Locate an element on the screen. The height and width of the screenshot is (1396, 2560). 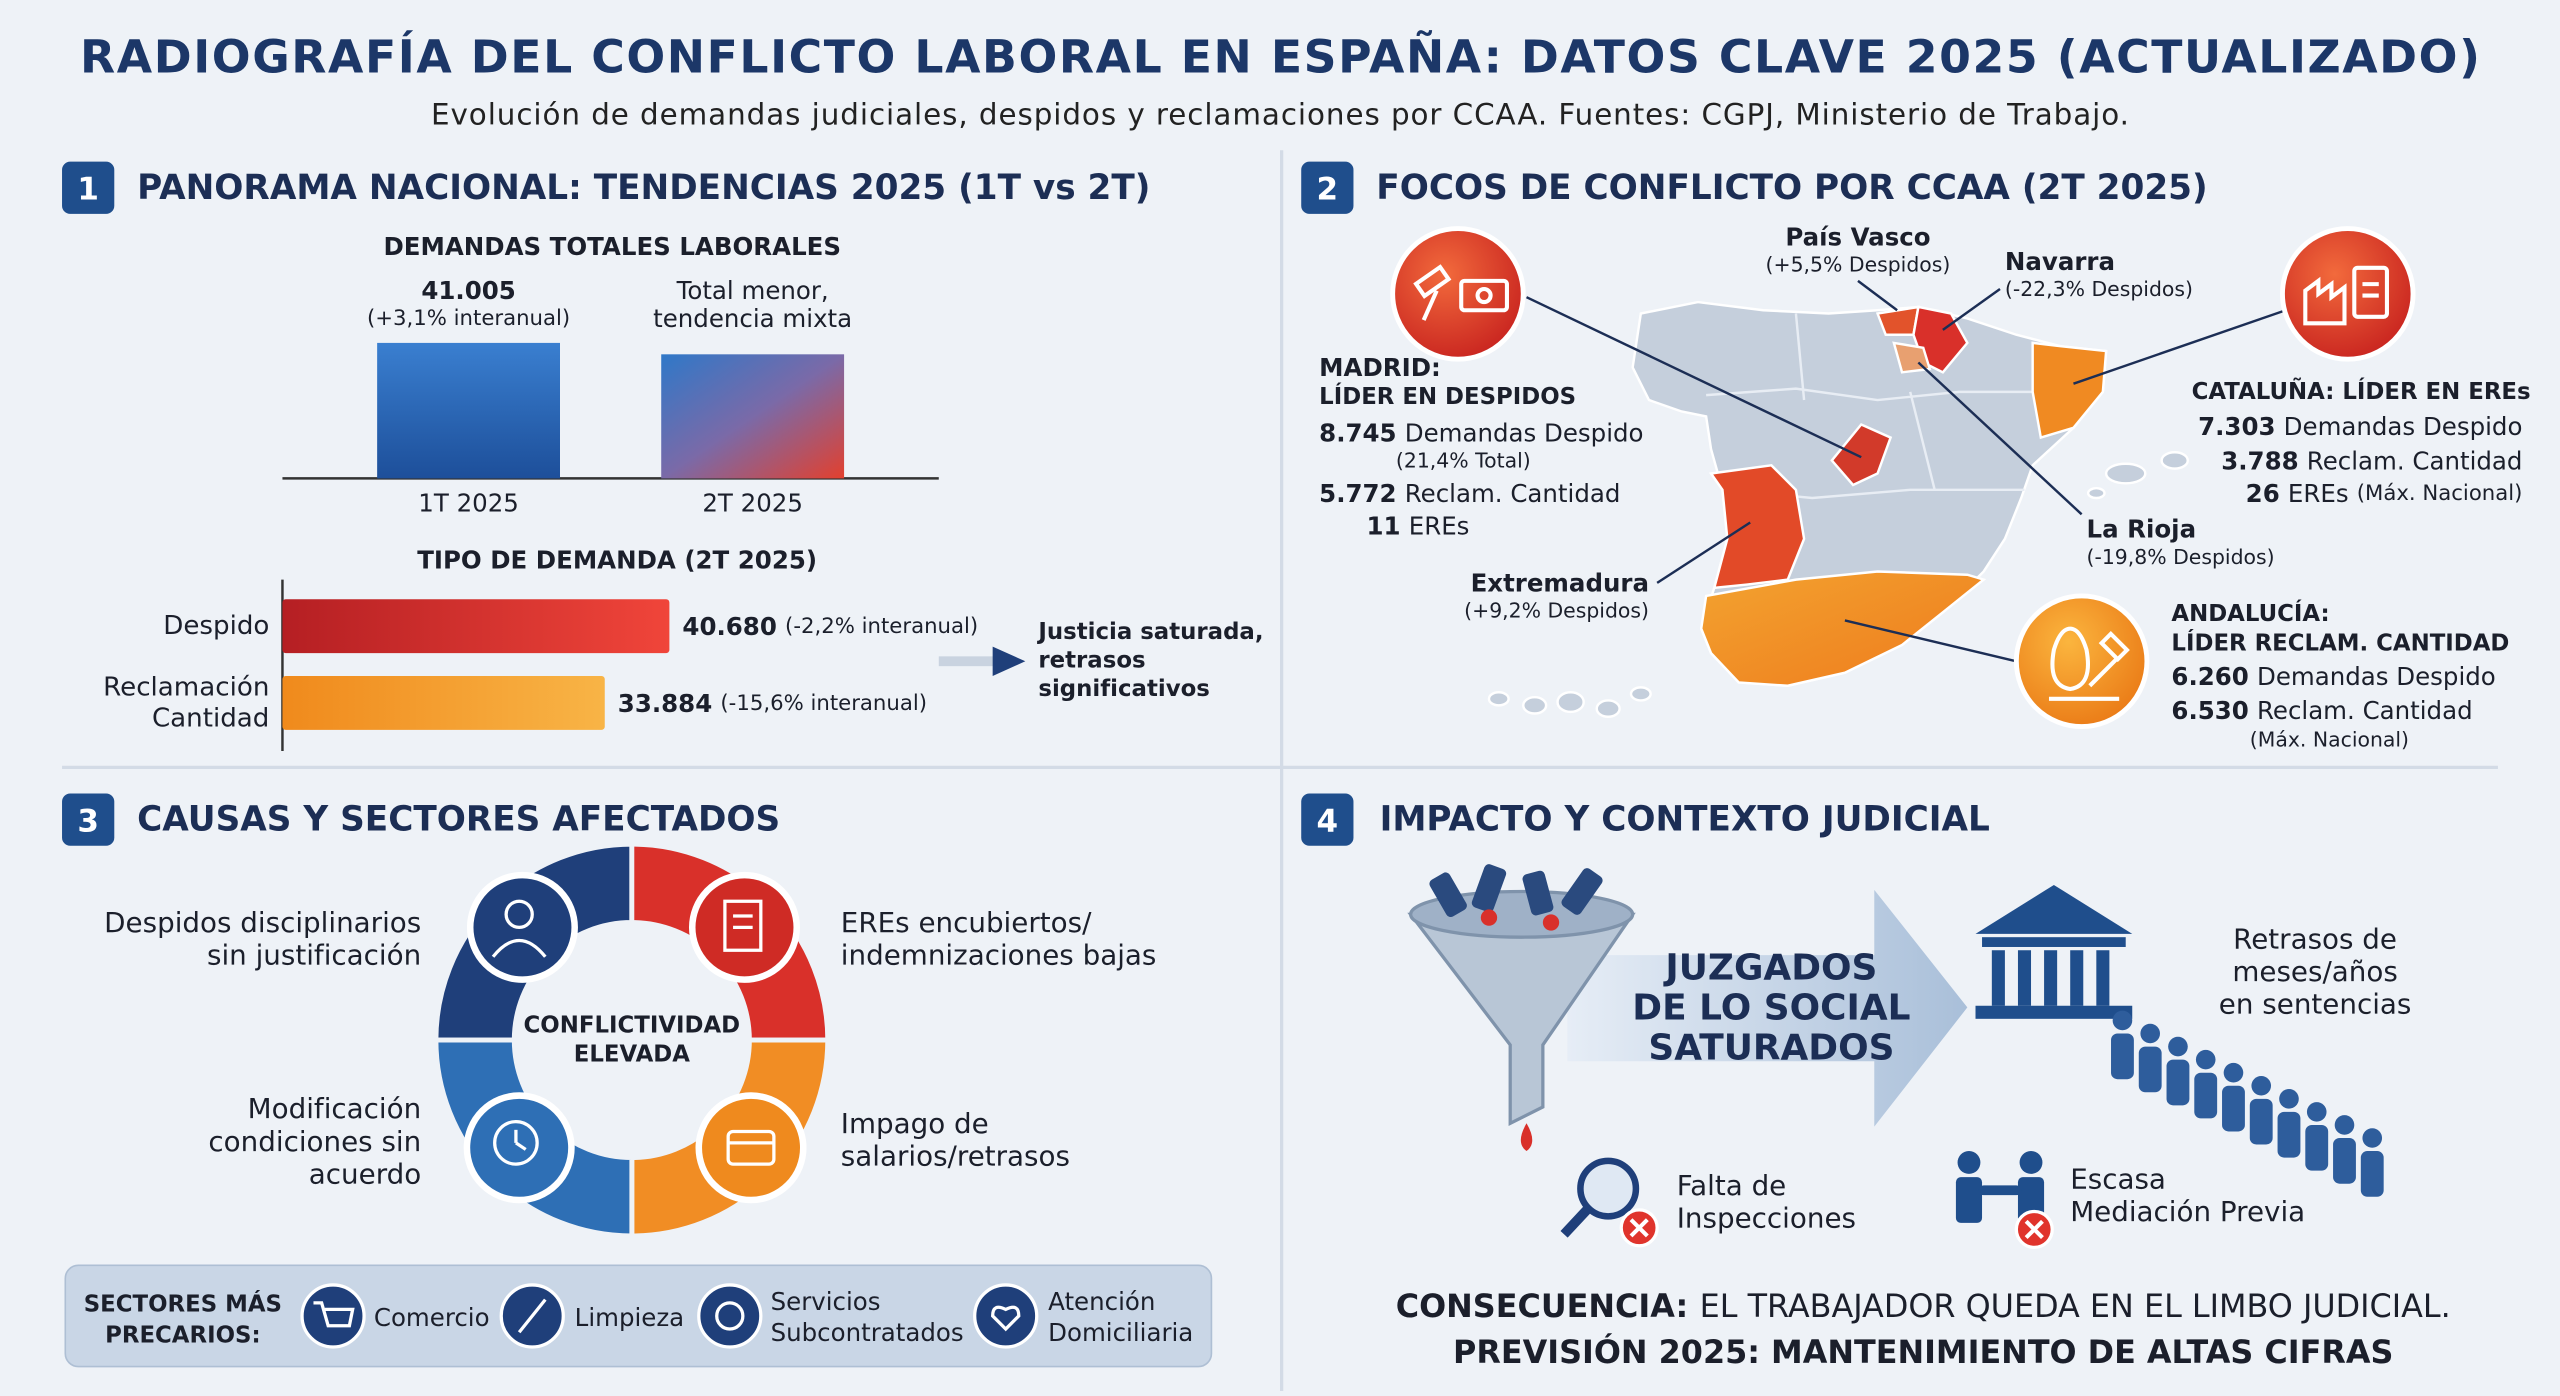
callout: Justicia saturada, is located at coordinates (1149, 632).